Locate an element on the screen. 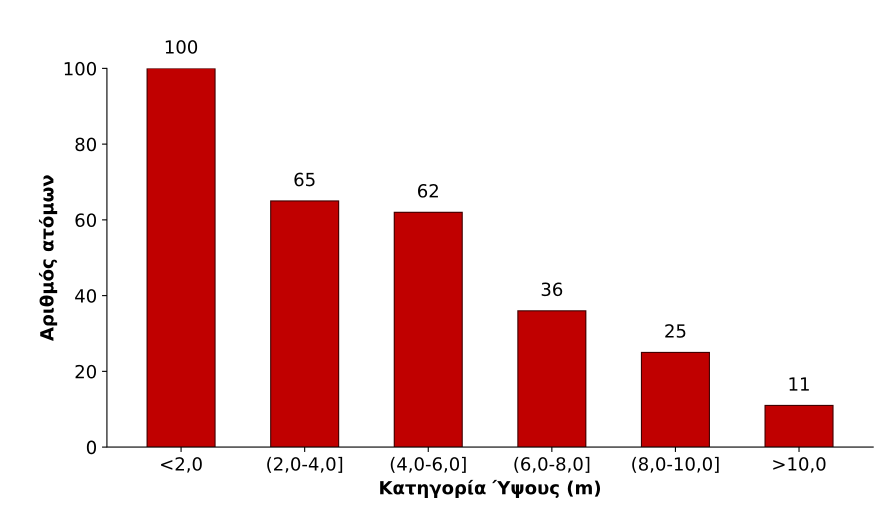 Image resolution: width=891 pixels, height=526 pixels. data-label: 65 is located at coordinates (304, 179).